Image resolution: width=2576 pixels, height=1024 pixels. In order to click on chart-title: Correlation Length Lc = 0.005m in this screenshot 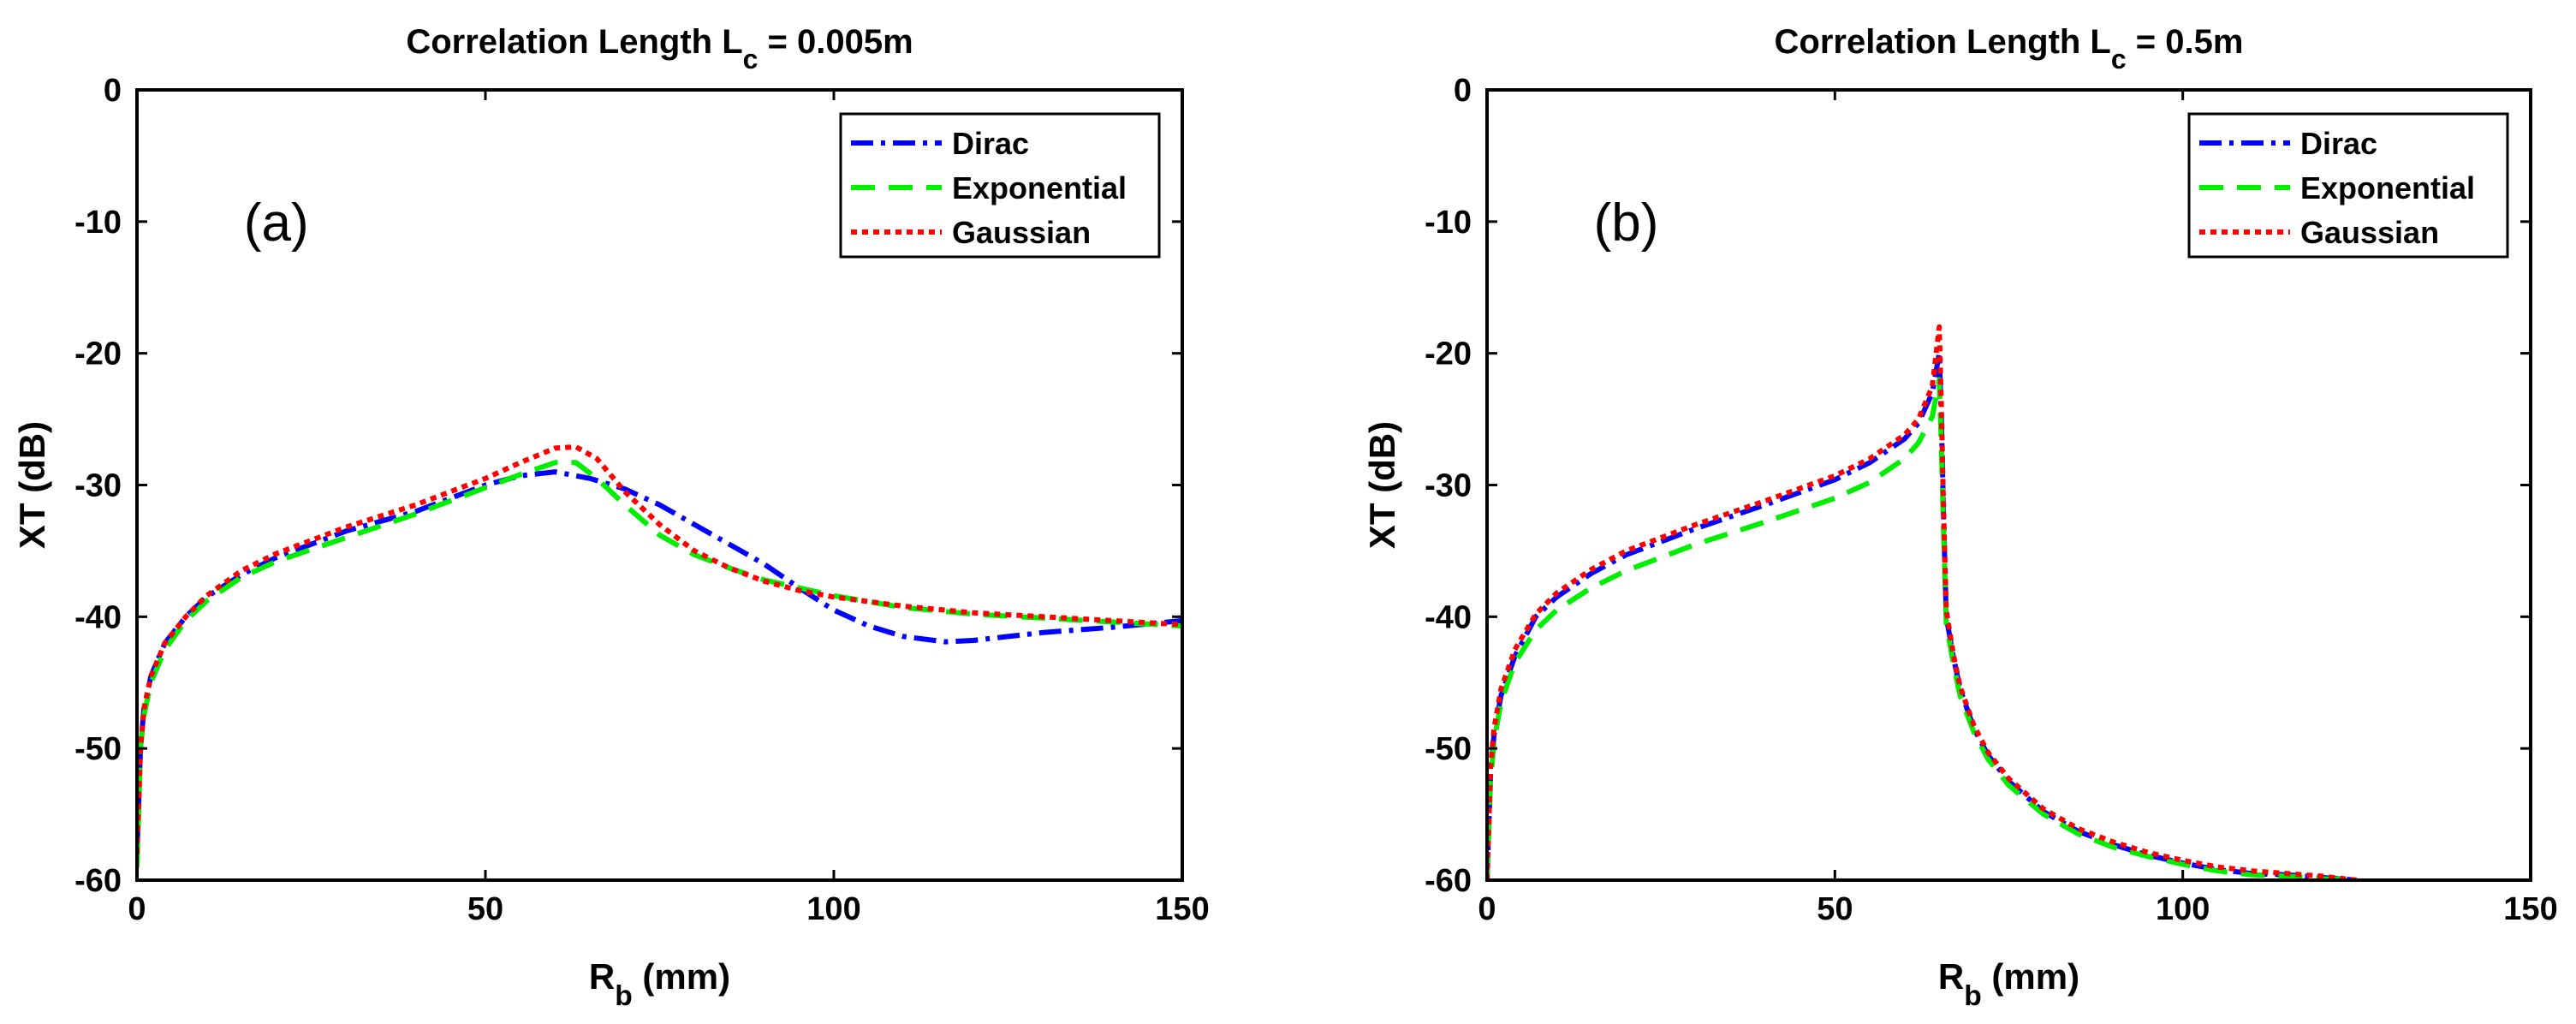, I will do `click(659, 48)`.